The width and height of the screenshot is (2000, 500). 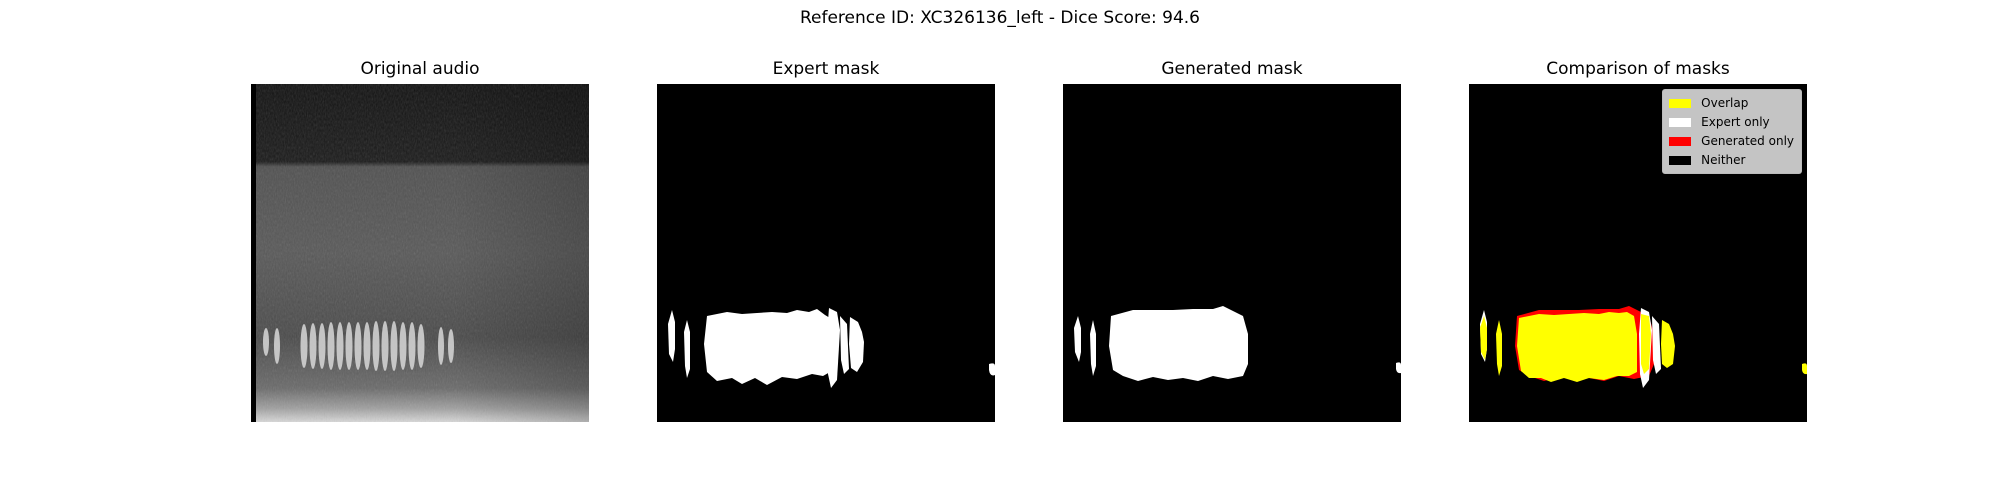 I want to click on panel-title-original-audio: Original audio, so click(x=420, y=69).